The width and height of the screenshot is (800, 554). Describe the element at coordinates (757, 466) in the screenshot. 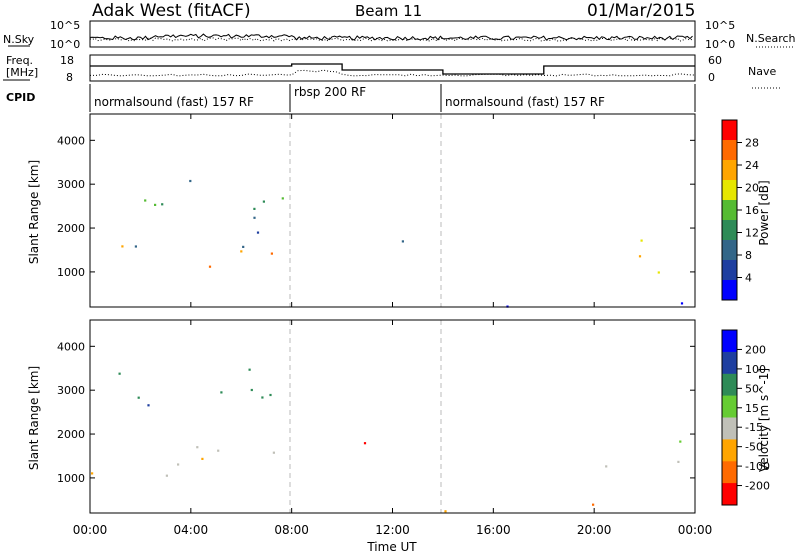

I see `colorbar-tick-label: -100` at that location.